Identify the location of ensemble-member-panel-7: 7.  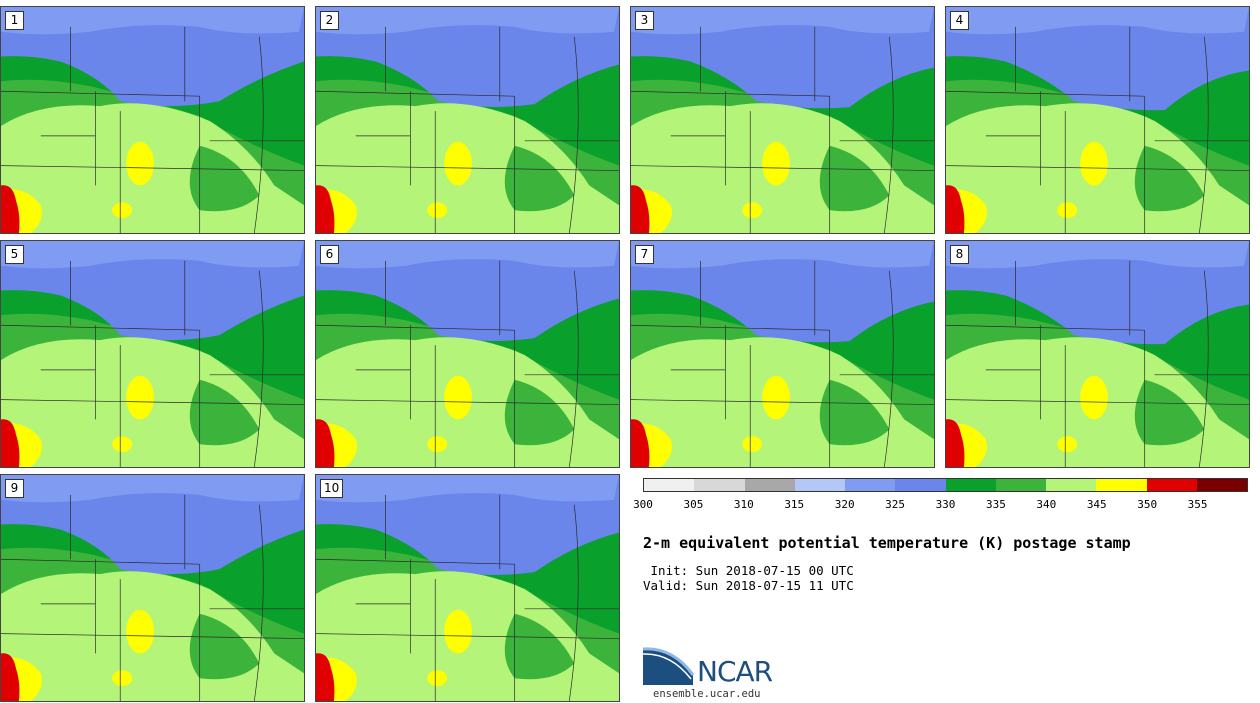
(782, 354).